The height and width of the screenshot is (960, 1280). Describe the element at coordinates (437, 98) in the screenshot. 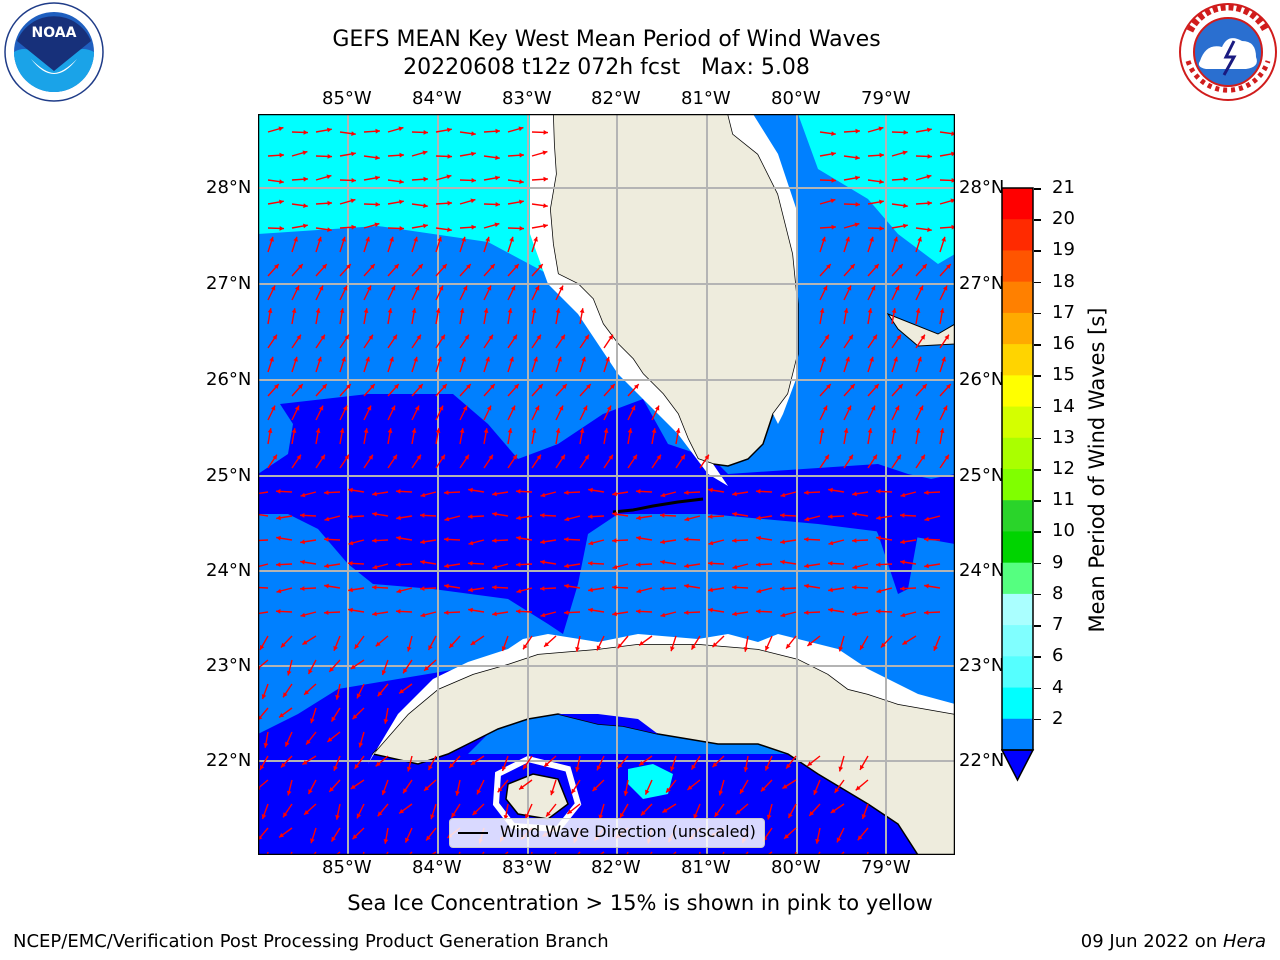

I see `lon-label-top-84w: 84°W` at that location.